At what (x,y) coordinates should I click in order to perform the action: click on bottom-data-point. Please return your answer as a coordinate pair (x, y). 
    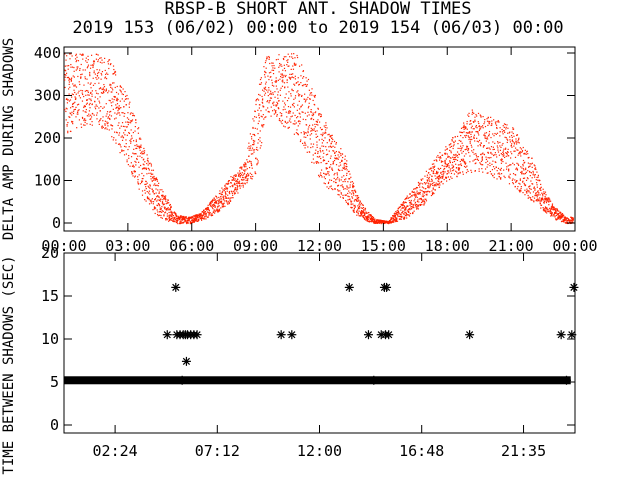
    Looking at the image, I should click on (349, 287).